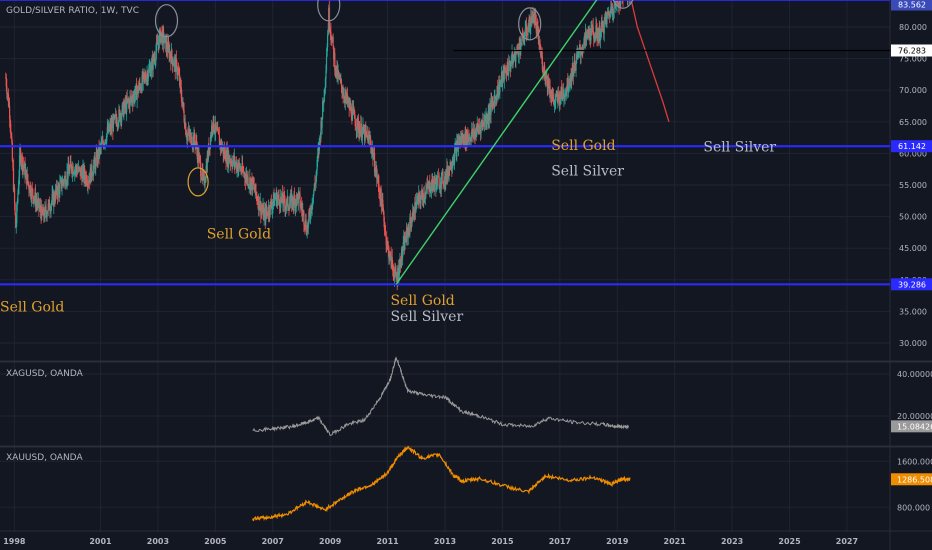 This screenshot has height=550, width=932. Describe the element at coordinates (239, 235) in the screenshot. I see `annotation-sg2: Sell Gold` at that location.